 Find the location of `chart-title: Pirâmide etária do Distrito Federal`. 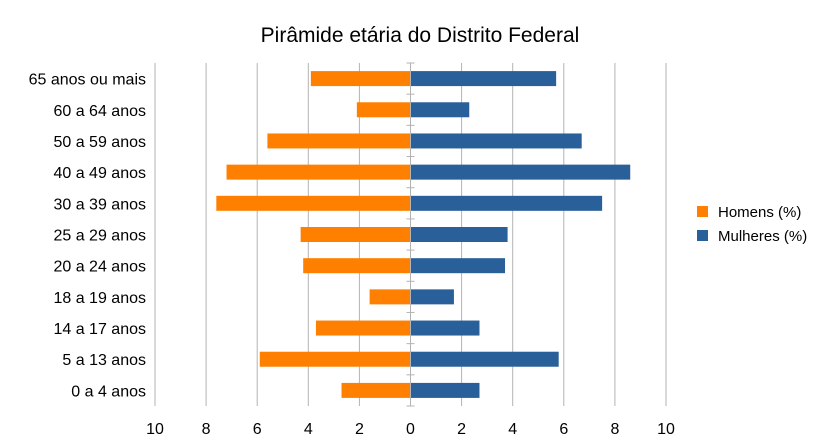

chart-title: Pirâmide etária do Distrito Federal is located at coordinates (420, 35).